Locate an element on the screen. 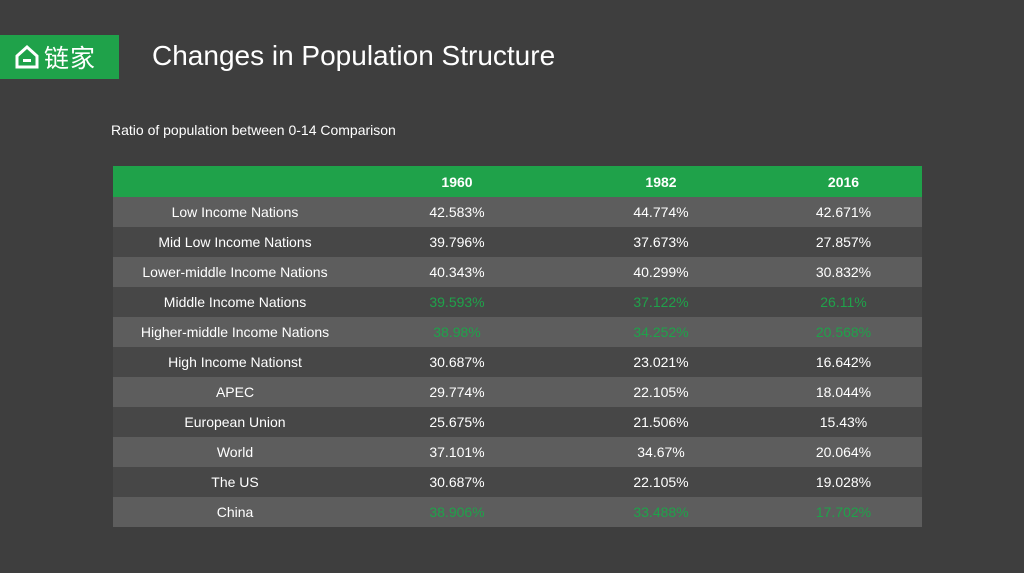 Image resolution: width=1024 pixels, height=573 pixels. row-label: Higher-middle Income Nations is located at coordinates (235, 332).